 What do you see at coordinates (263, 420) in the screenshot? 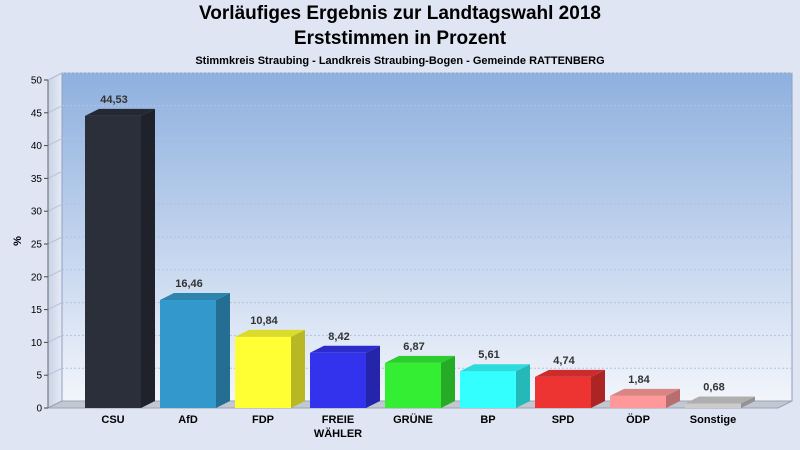
I see `x-tick-label: FDP` at bounding box center [263, 420].